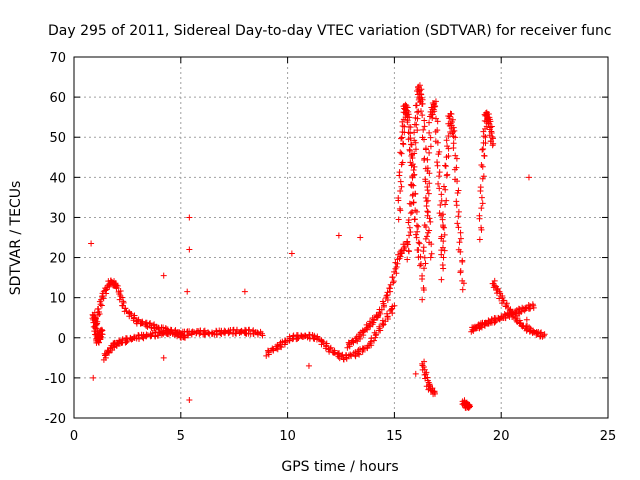  What do you see at coordinates (287, 436) in the screenshot?
I see `x-tick-label: 10` at bounding box center [287, 436].